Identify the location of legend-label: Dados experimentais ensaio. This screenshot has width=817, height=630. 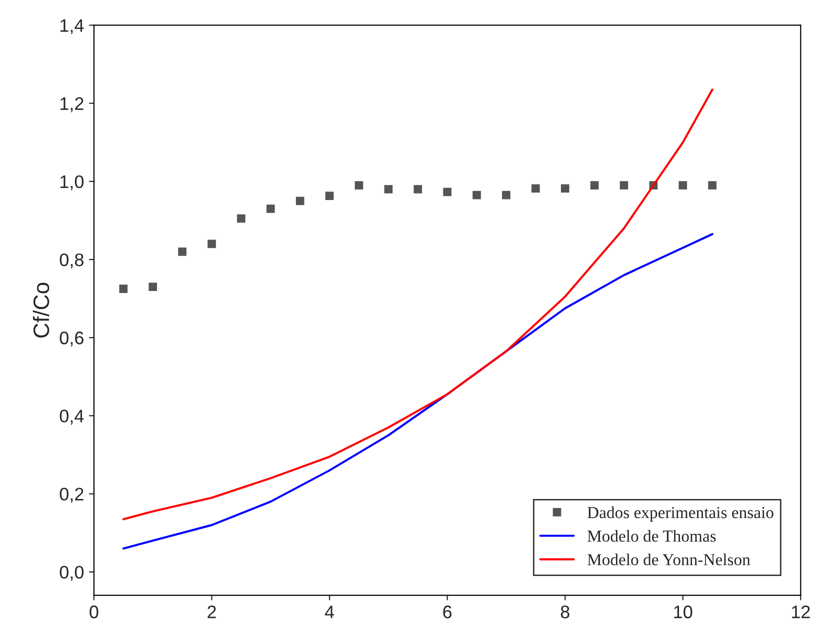
(680, 514).